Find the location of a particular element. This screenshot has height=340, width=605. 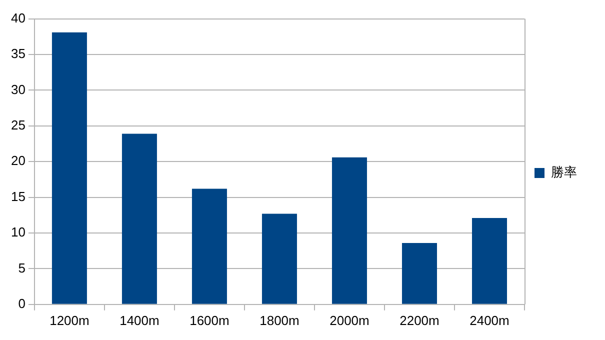

x-tick-label: 1200m is located at coordinates (70, 320).